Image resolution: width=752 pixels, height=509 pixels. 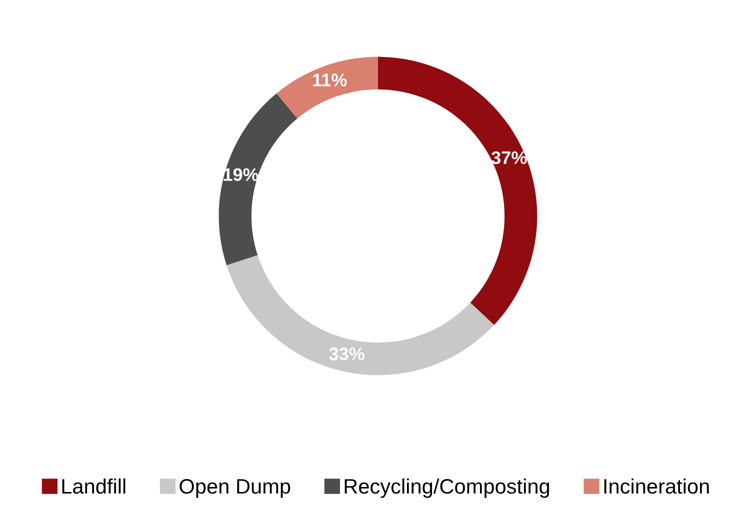 I want to click on legend-label: Landfill, so click(x=94, y=486).